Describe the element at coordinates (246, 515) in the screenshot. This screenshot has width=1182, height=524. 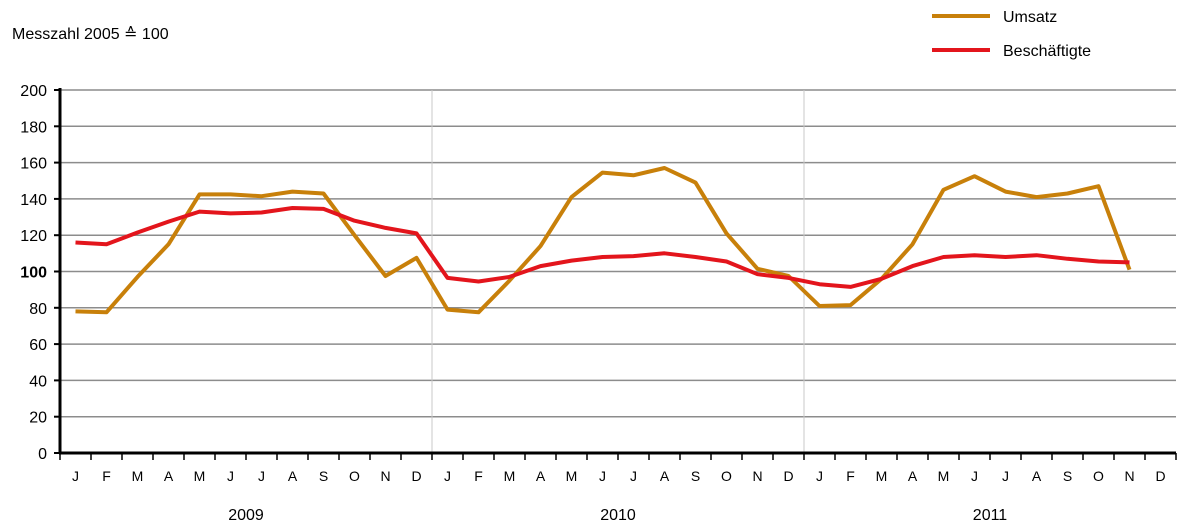
I see `year-label: 2009` at that location.